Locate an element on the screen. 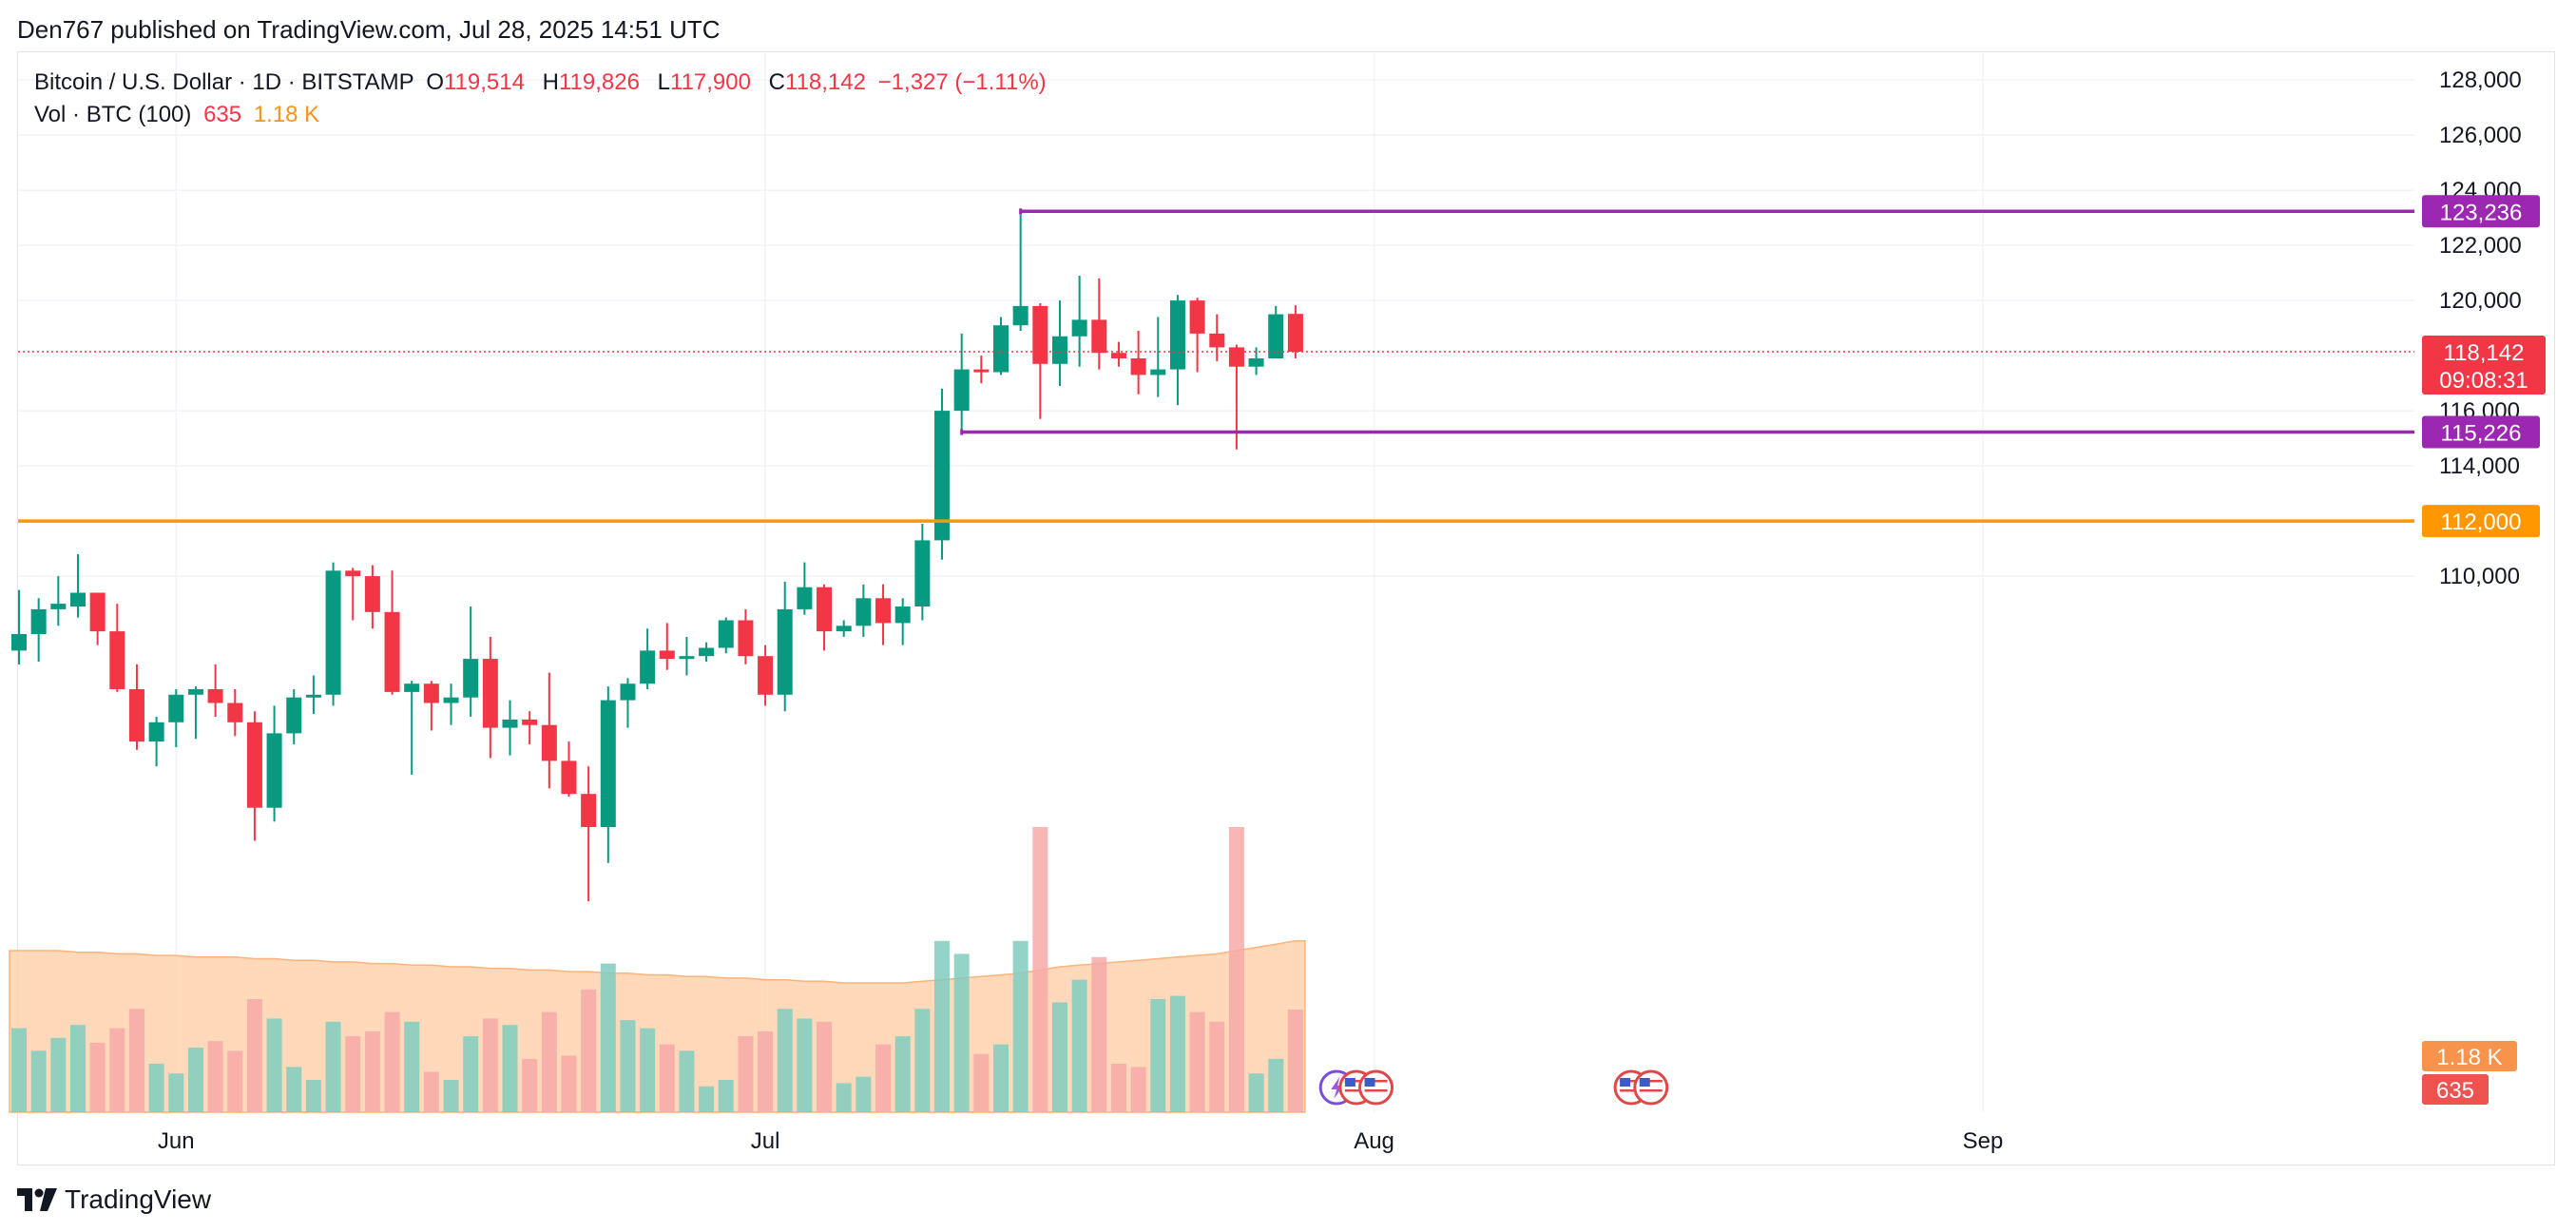 The height and width of the screenshot is (1232, 2576). y-axis-tick-label: 114,000 is located at coordinates (2479, 466).